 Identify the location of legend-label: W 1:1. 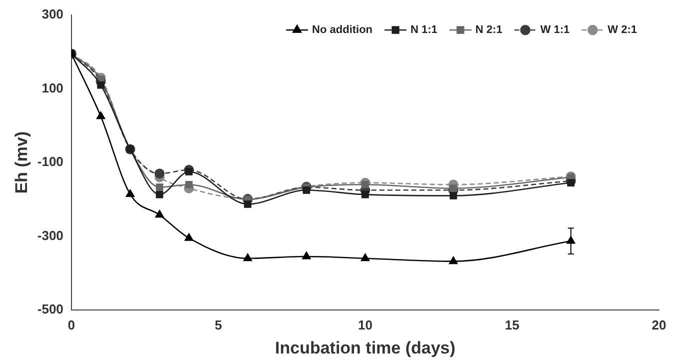
(555, 30).